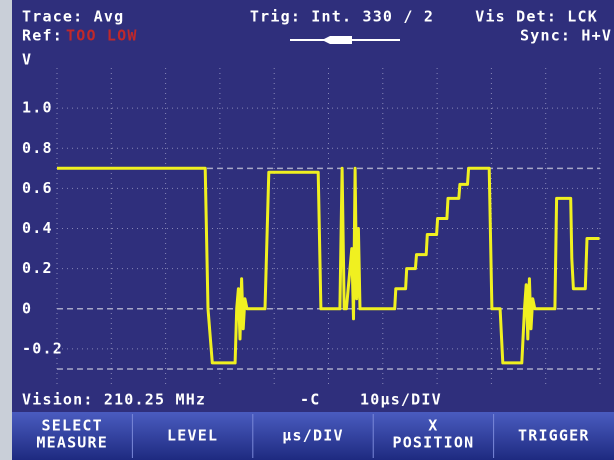  I want to click on timebase: 10µs/DIV, so click(401, 400).